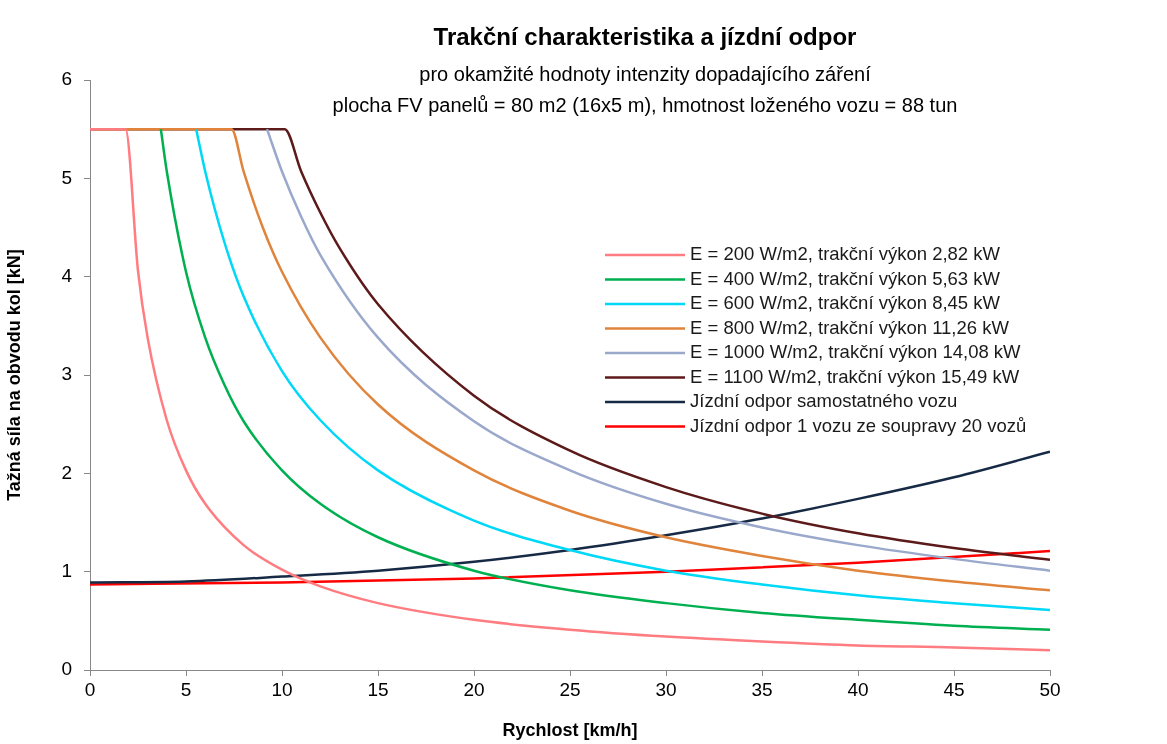 The width and height of the screenshot is (1167, 744). Describe the element at coordinates (850, 327) in the screenshot. I see `legend-label: E = 800 W/m2, trakční výkon 11,26 kW` at that location.